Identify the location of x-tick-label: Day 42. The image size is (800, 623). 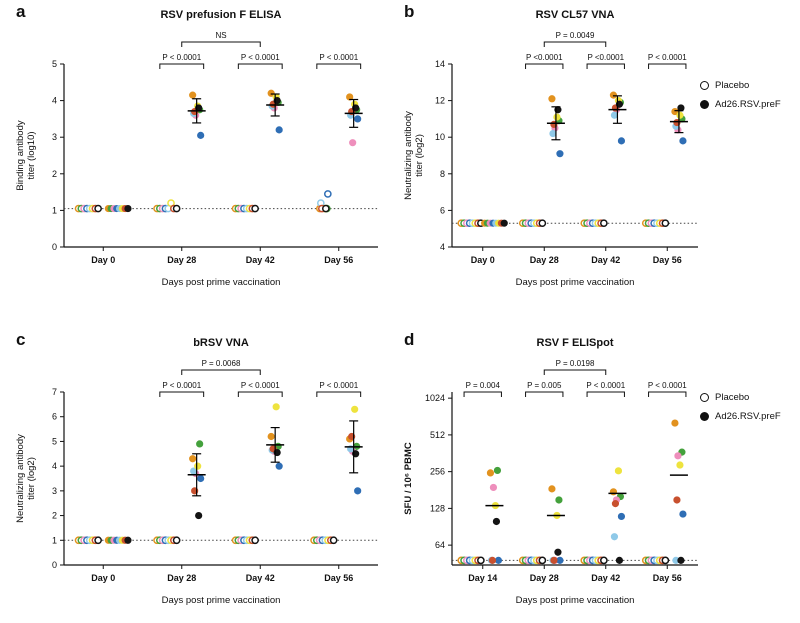
(260, 578).